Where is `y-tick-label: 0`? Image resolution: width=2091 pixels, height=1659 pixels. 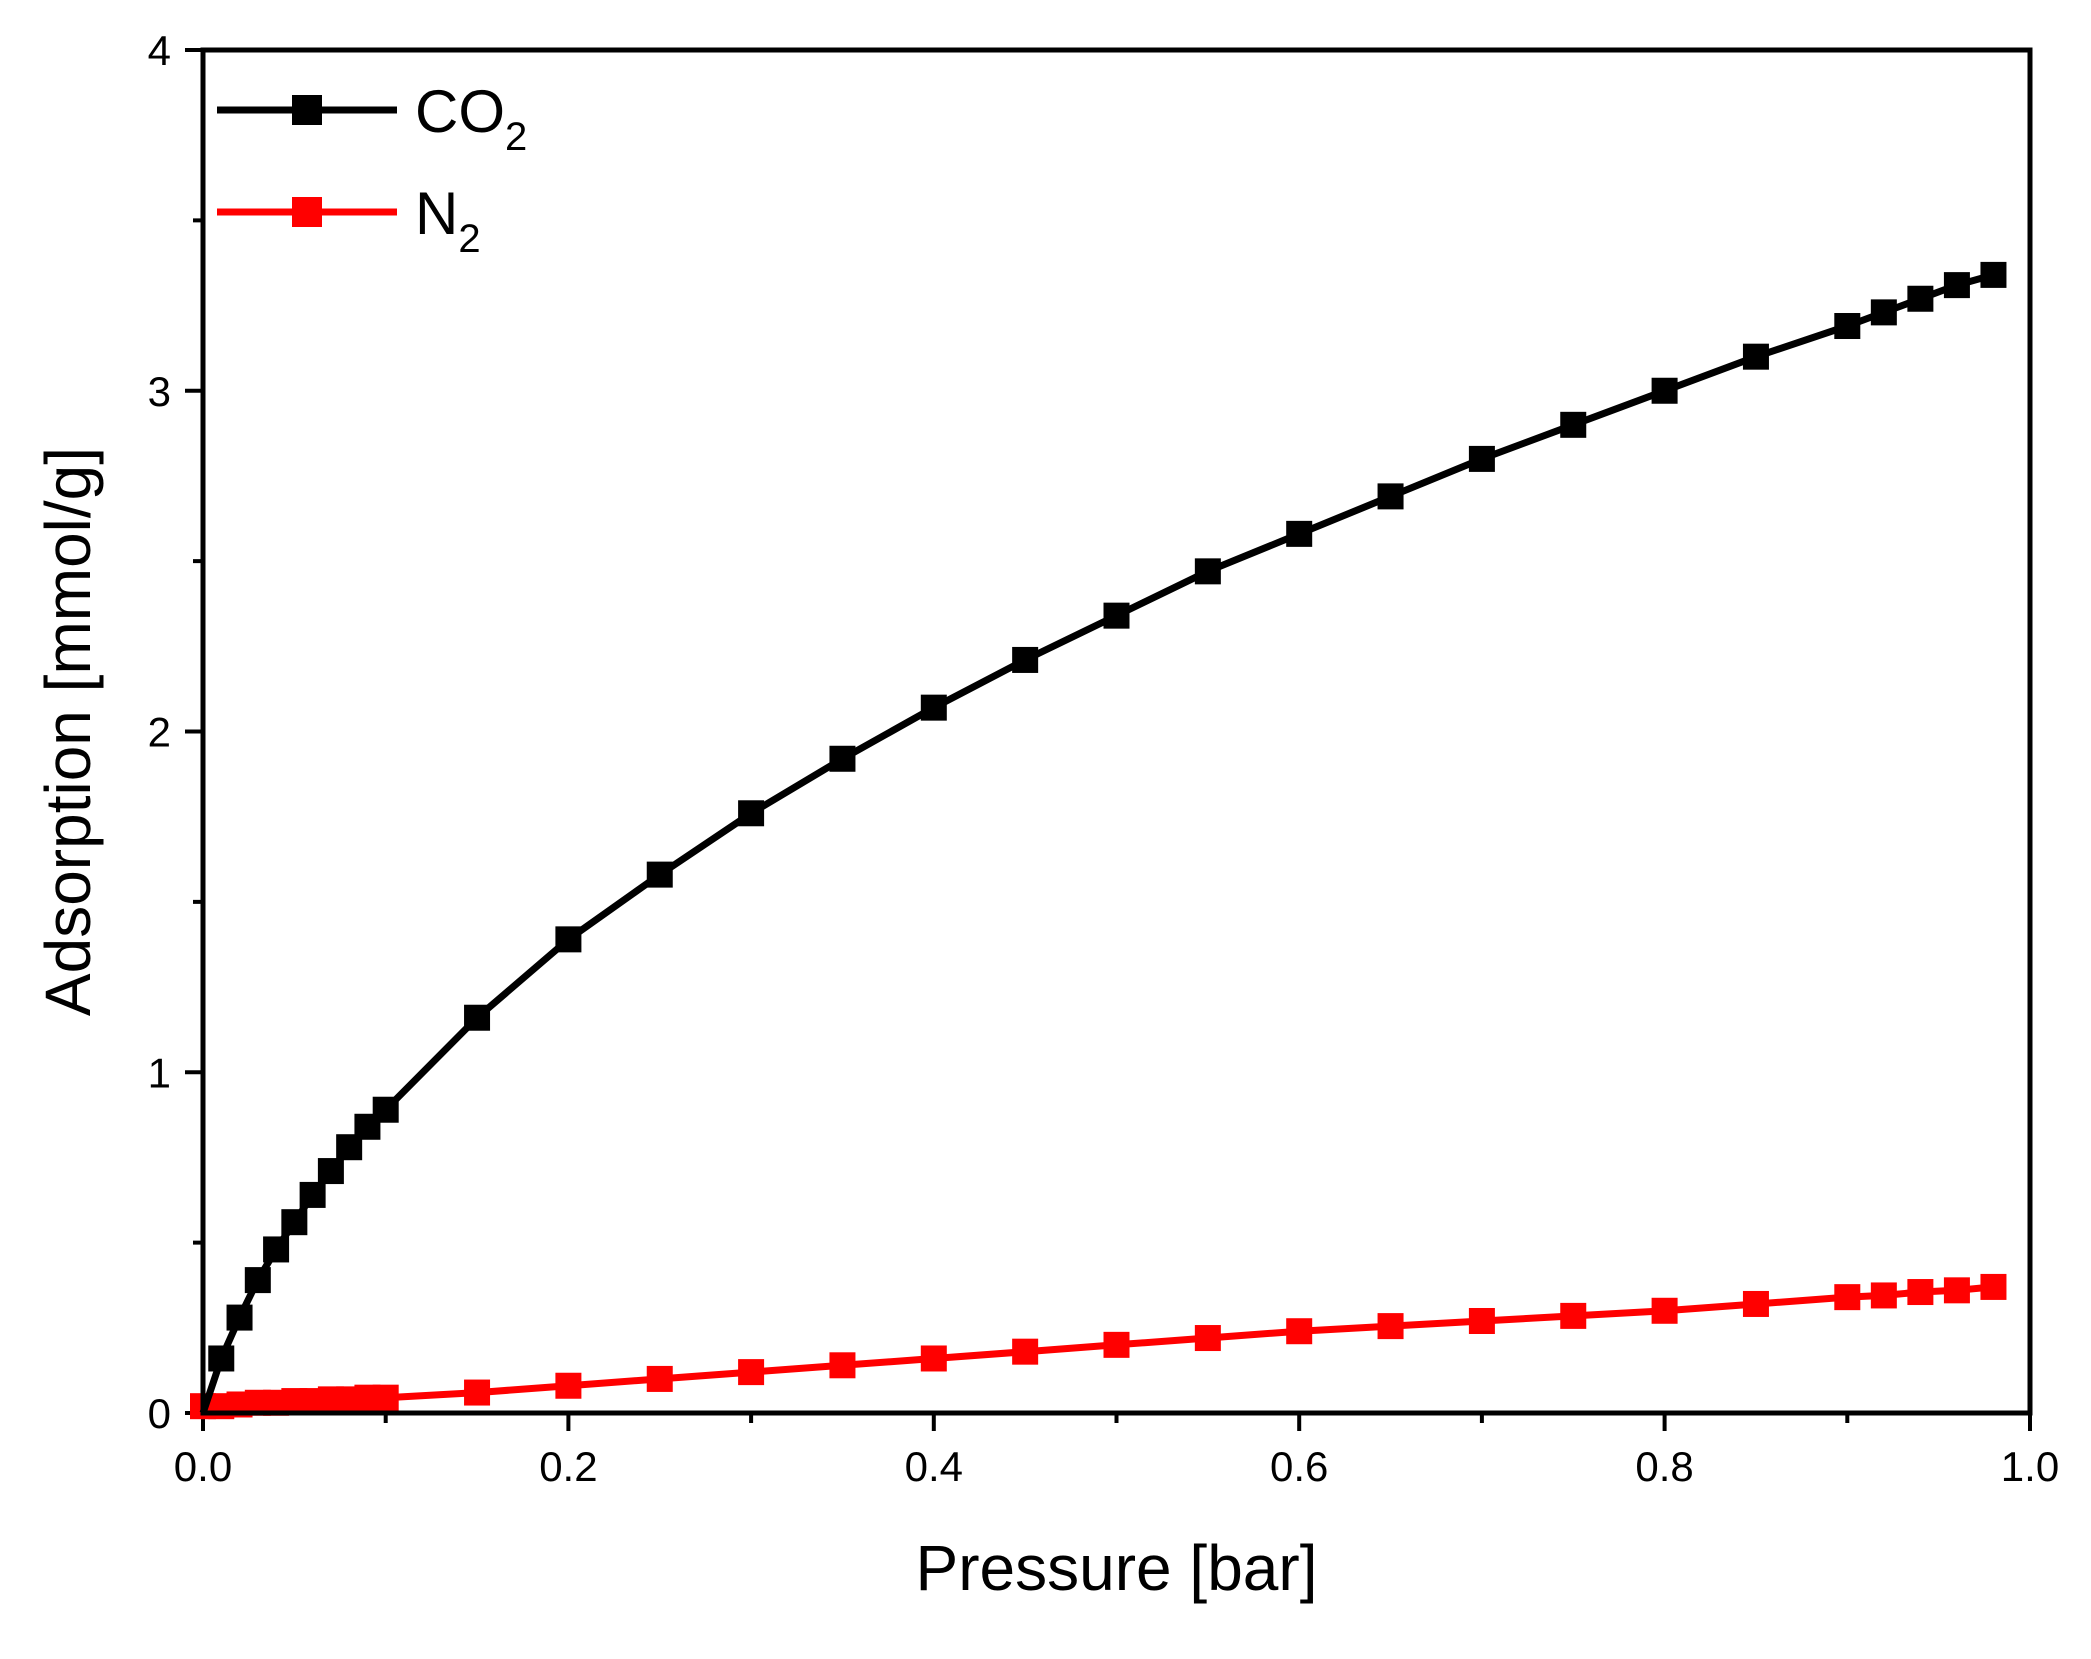 y-tick-label: 0 is located at coordinates (159, 1413).